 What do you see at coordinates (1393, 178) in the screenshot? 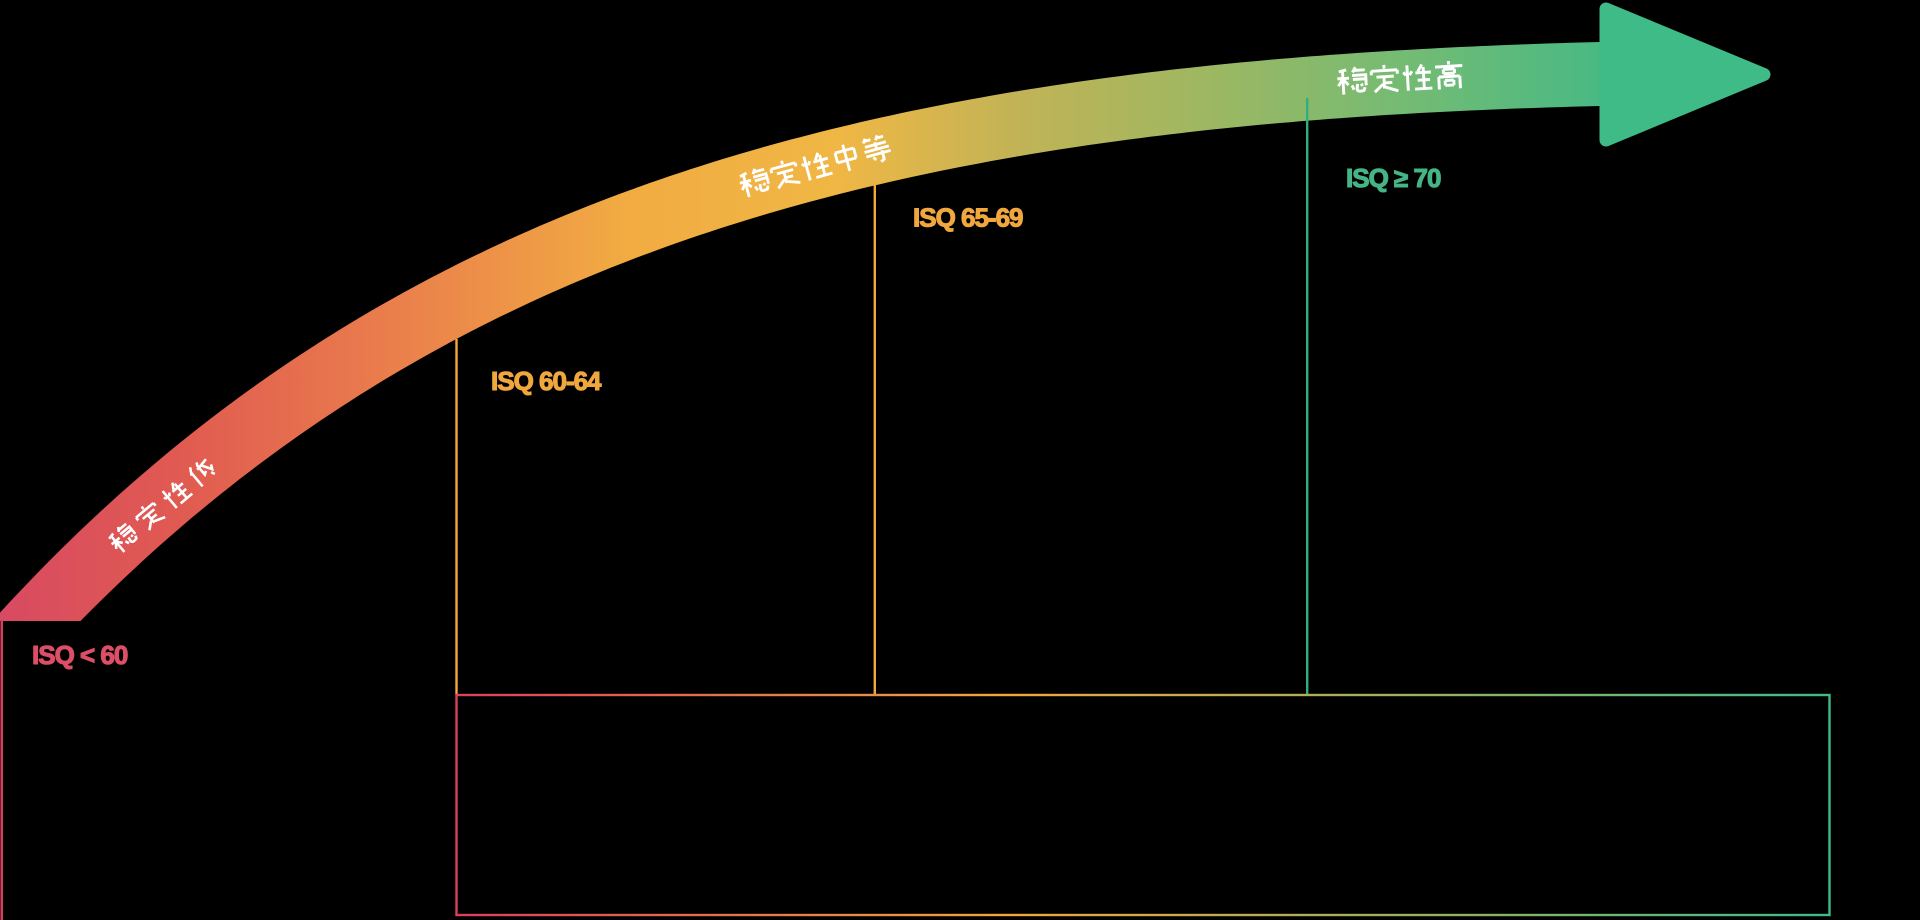
I see `svg-text: ISQ ≥ 70` at bounding box center [1393, 178].